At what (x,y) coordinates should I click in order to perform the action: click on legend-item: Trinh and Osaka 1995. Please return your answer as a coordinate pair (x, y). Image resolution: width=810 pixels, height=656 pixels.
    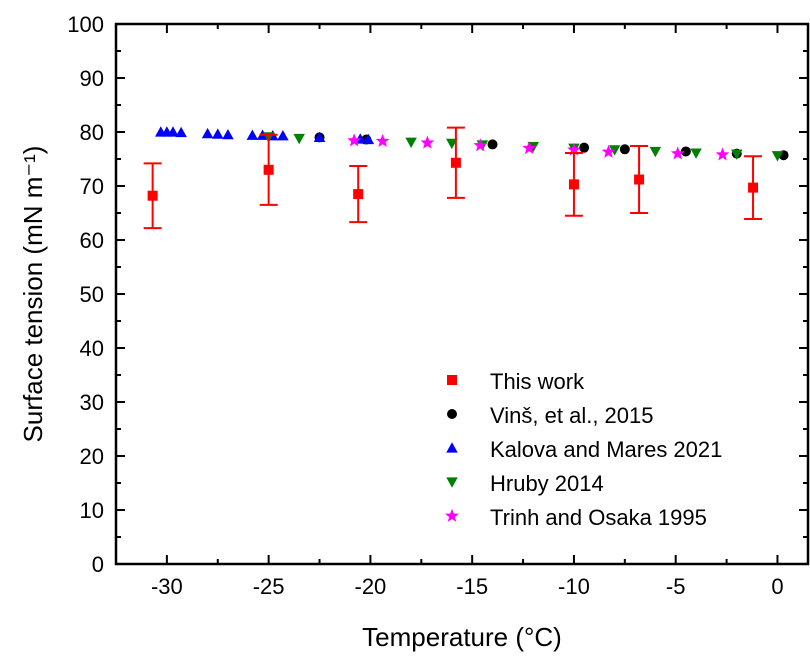
    Looking at the image, I should click on (576, 517).